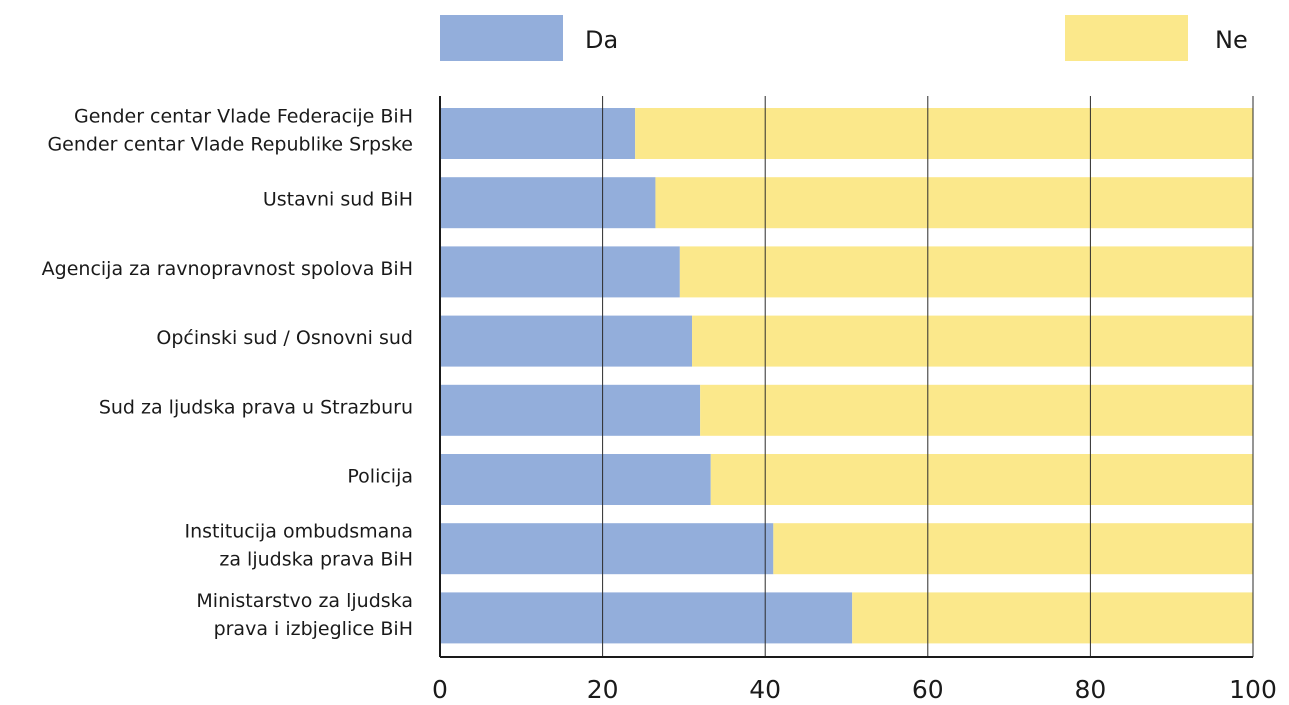  Describe the element at coordinates (313, 629) in the screenshot. I see `category-label-line: prava i izbjeglice BiH` at that location.